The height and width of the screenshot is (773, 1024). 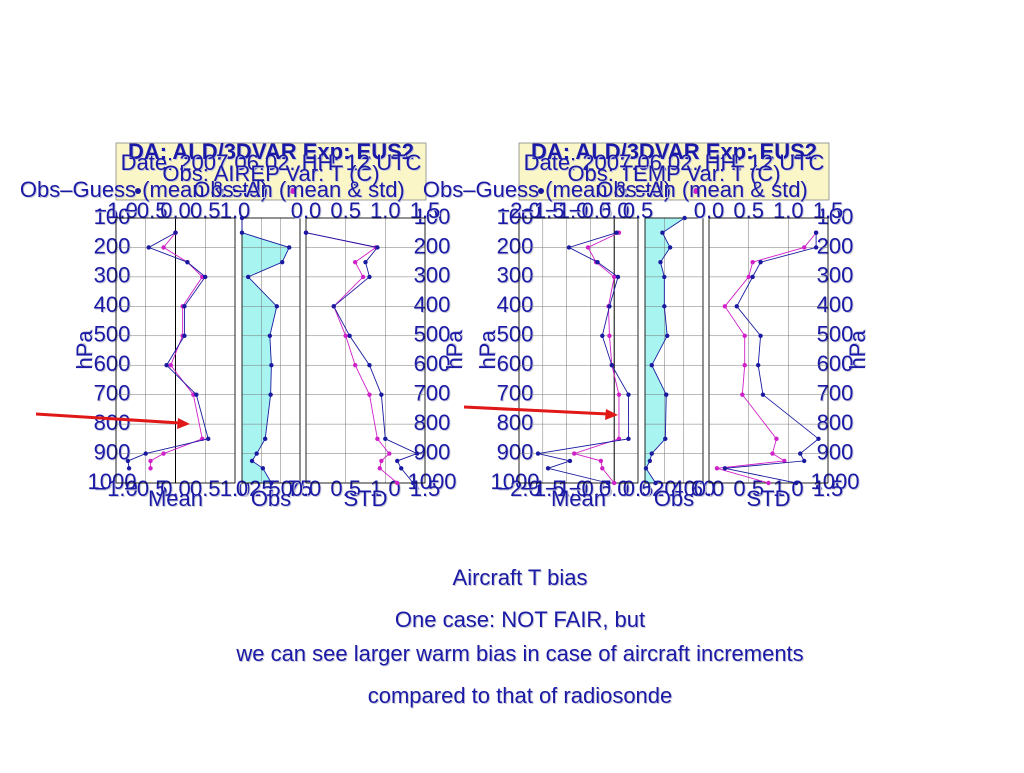 What do you see at coordinates (112, 245) in the screenshot?
I see `y-tick-label: 200` at bounding box center [112, 245].